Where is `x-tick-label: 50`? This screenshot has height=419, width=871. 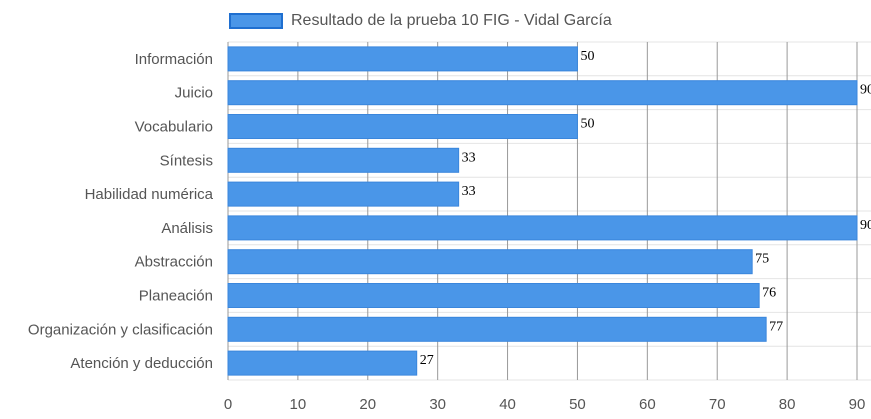
x-tick-label: 50 is located at coordinates (577, 404).